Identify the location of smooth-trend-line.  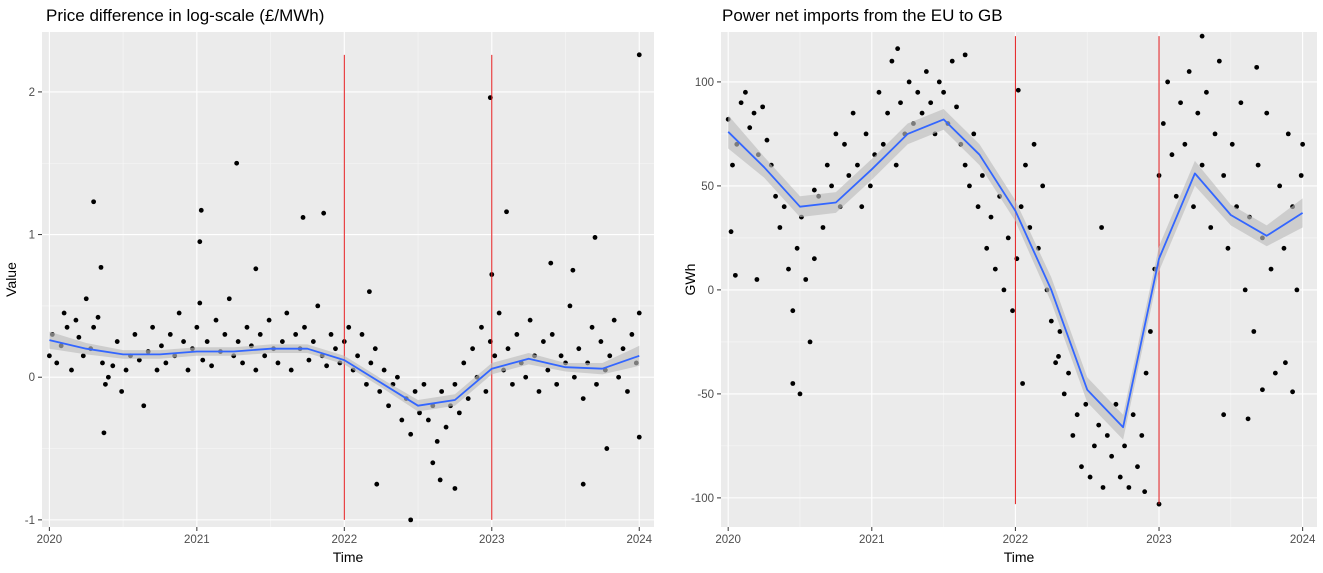
(344, 373).